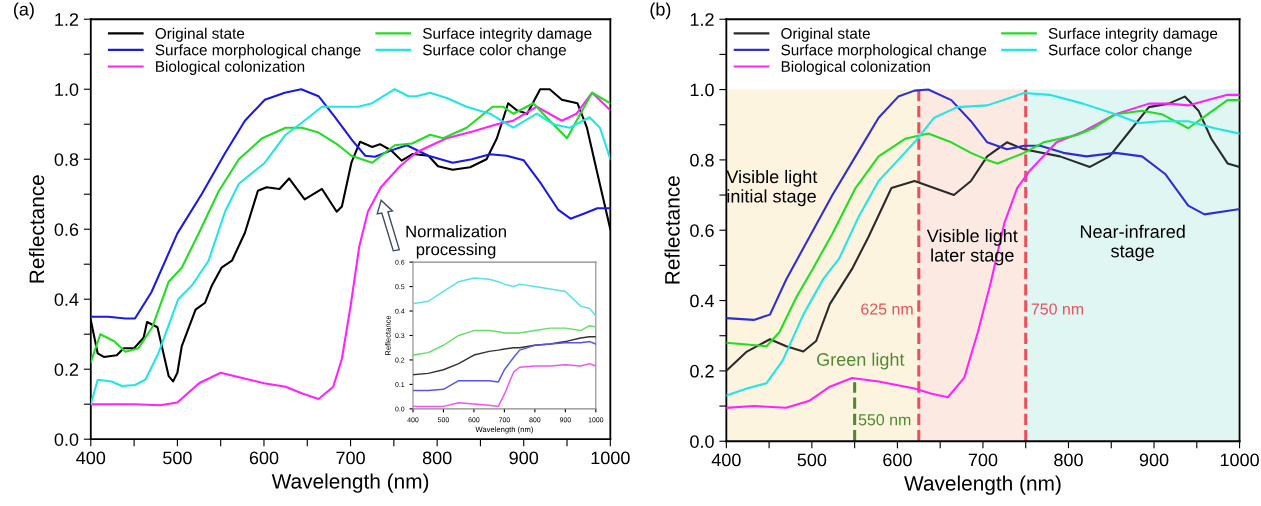  Describe the element at coordinates (1057, 309) in the screenshot. I see `ref-line-label: 750 nm` at that location.